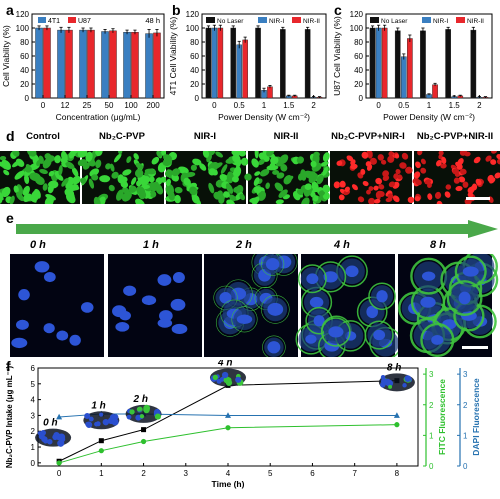 Image resolution: width=500 pixels, height=499 pixels. I want to click on fitc-line, so click(227, 444).